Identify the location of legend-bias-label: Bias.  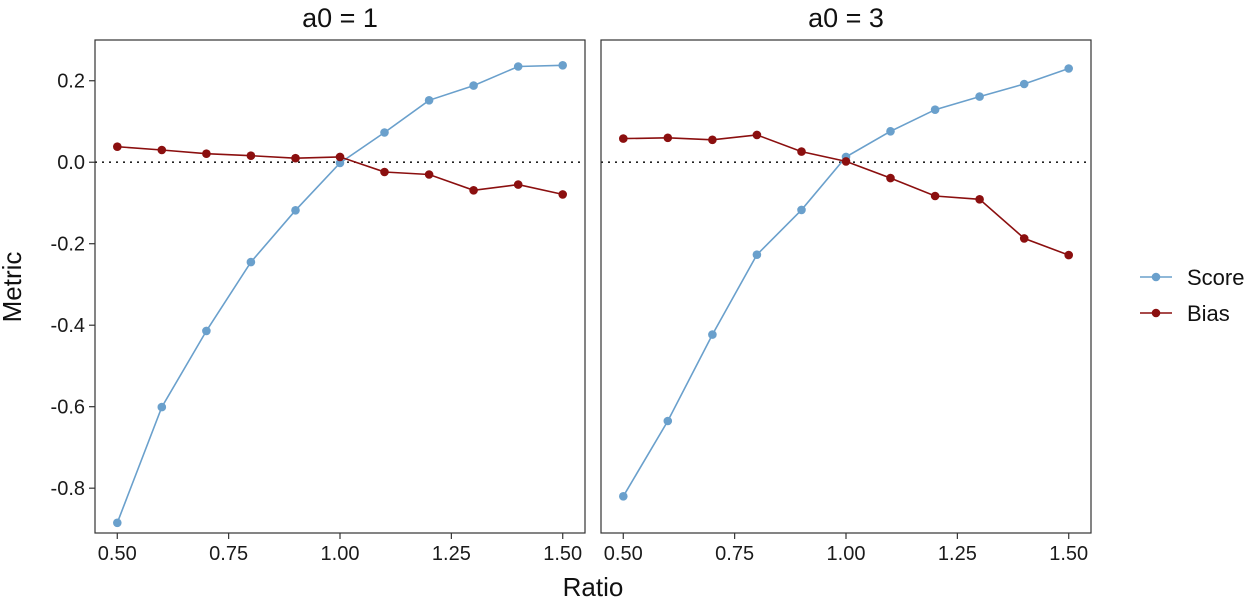
(1208, 313).